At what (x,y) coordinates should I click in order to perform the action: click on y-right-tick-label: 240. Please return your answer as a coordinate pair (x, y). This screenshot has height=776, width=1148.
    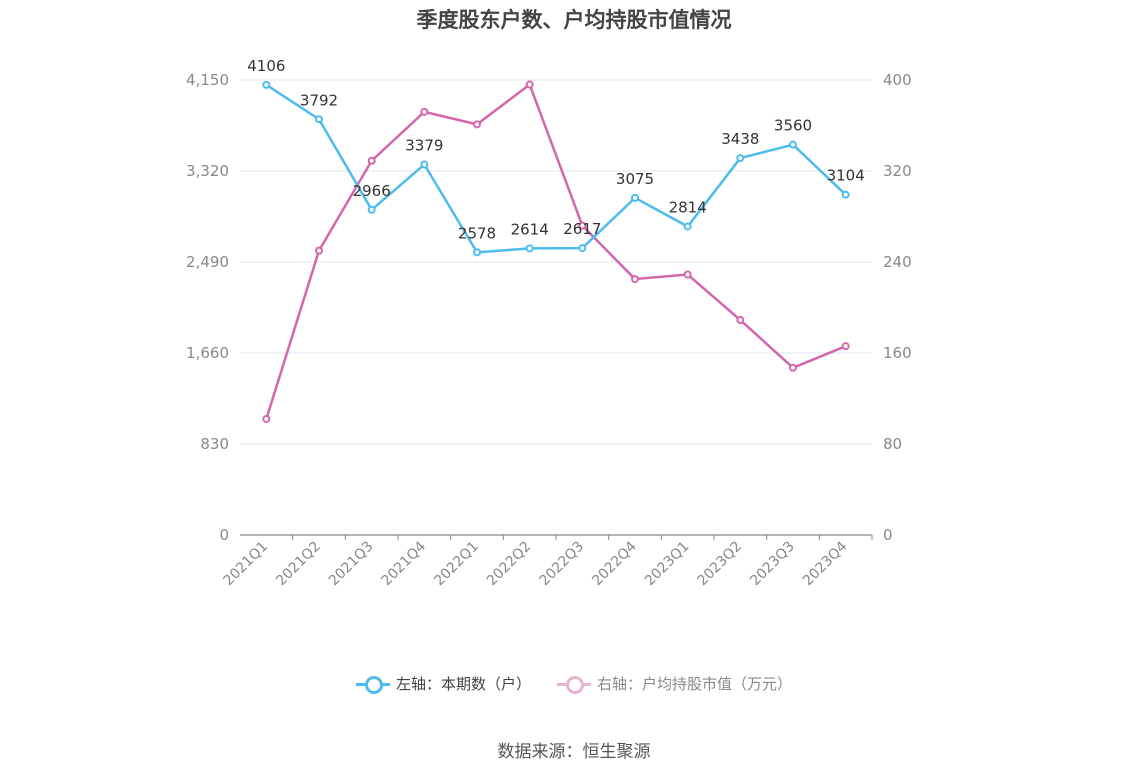
    Looking at the image, I should click on (897, 262).